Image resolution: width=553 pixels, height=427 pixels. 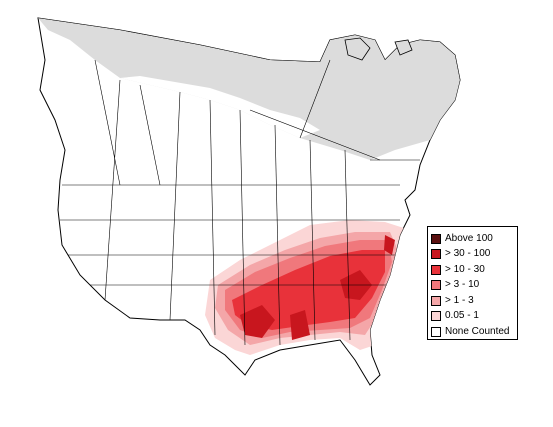 I want to click on legend-item: 0.05 - 1, so click(x=472, y=317).